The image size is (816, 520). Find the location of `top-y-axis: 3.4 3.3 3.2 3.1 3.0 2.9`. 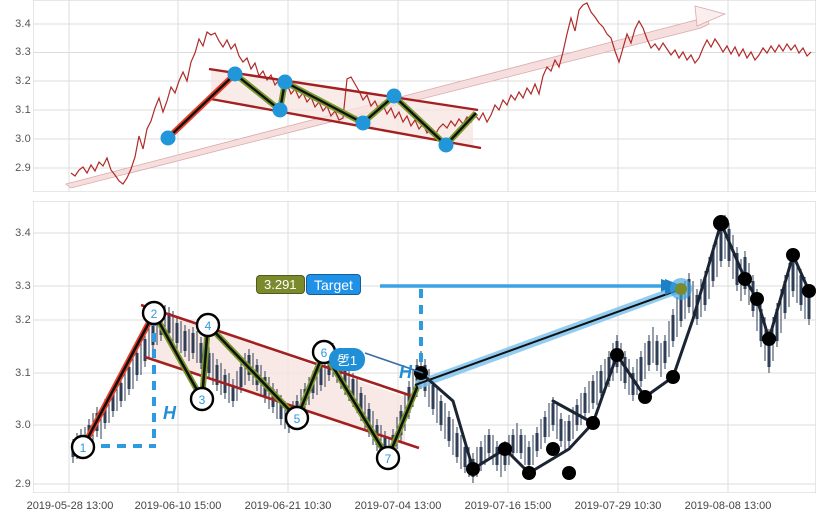

top-y-axis: 3.4 3.3 3.2 3.1 3.0 2.9 is located at coordinates (15, 97).